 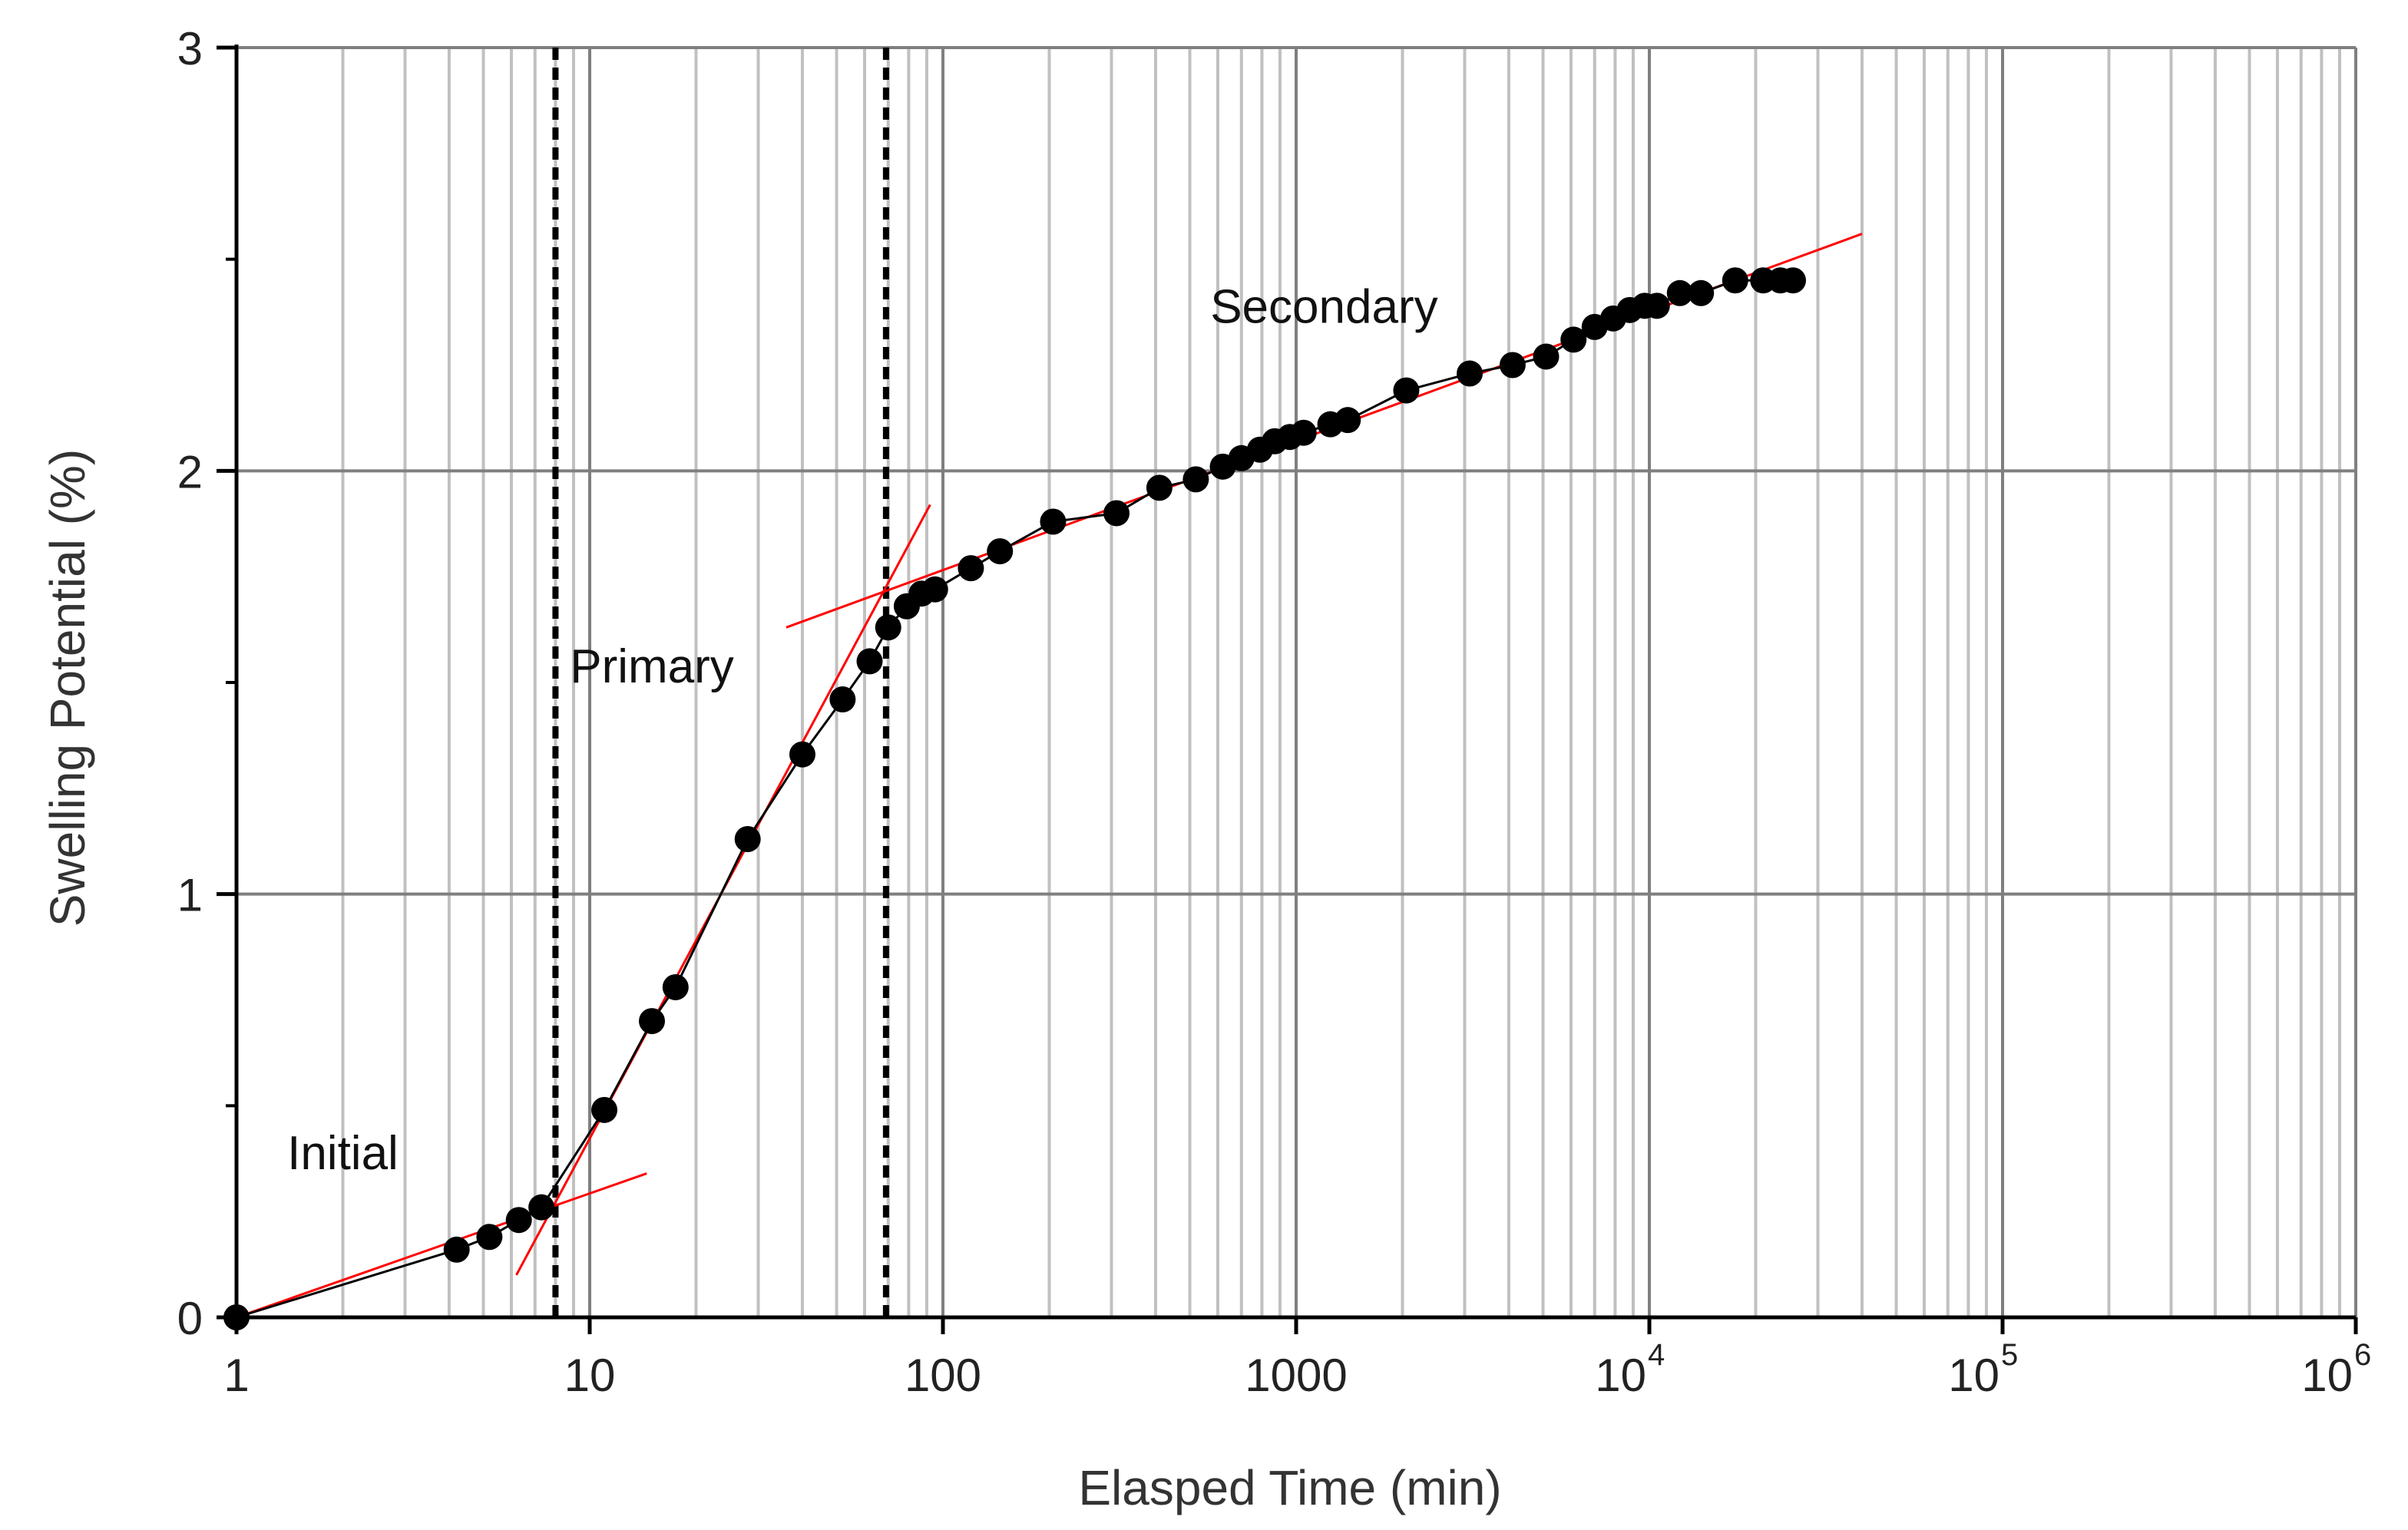 I want to click on phase-boundaries, so click(x=721, y=682).